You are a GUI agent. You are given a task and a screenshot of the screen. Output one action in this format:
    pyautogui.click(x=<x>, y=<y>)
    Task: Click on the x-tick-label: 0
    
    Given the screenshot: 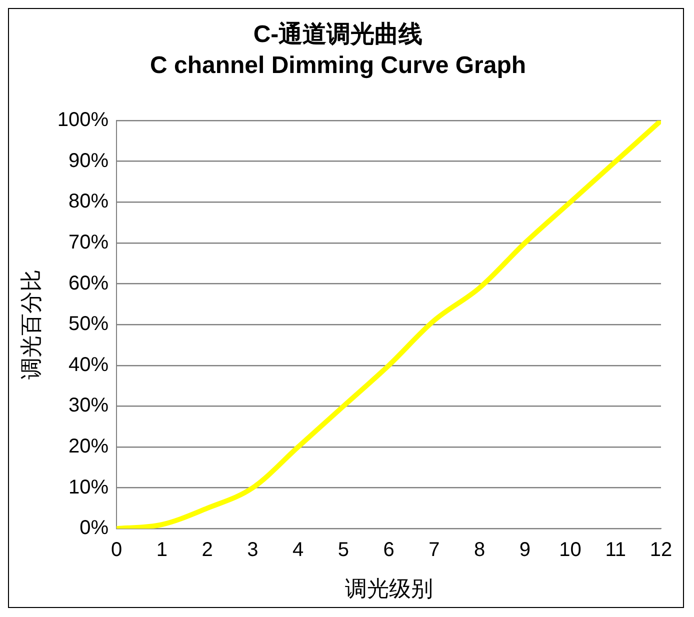 What is the action you would take?
    pyautogui.click(x=116, y=550)
    